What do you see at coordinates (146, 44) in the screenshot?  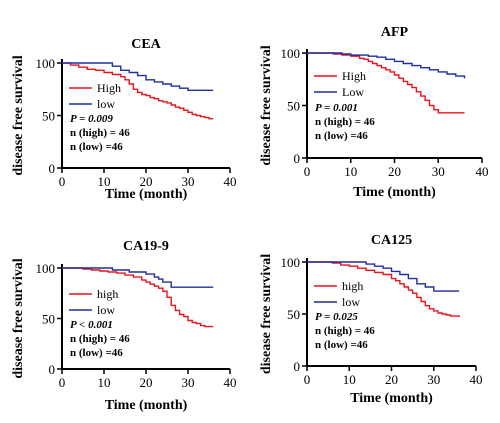 I see `panel-title: CEA` at bounding box center [146, 44].